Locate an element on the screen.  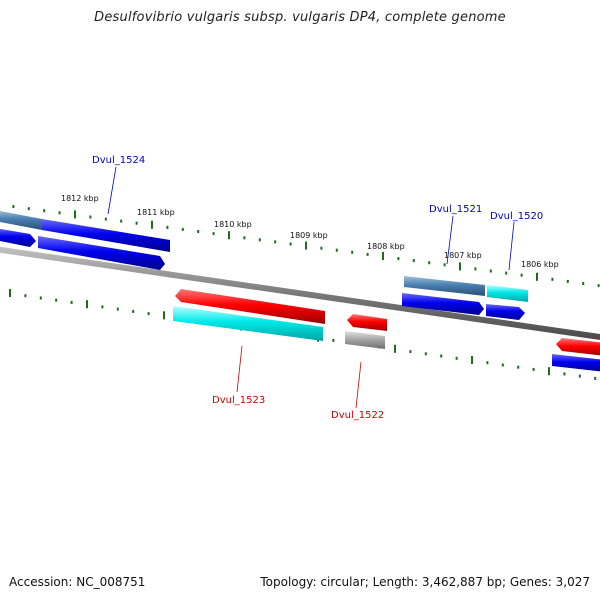
scale-label: 1808 kbp is located at coordinates (386, 246).